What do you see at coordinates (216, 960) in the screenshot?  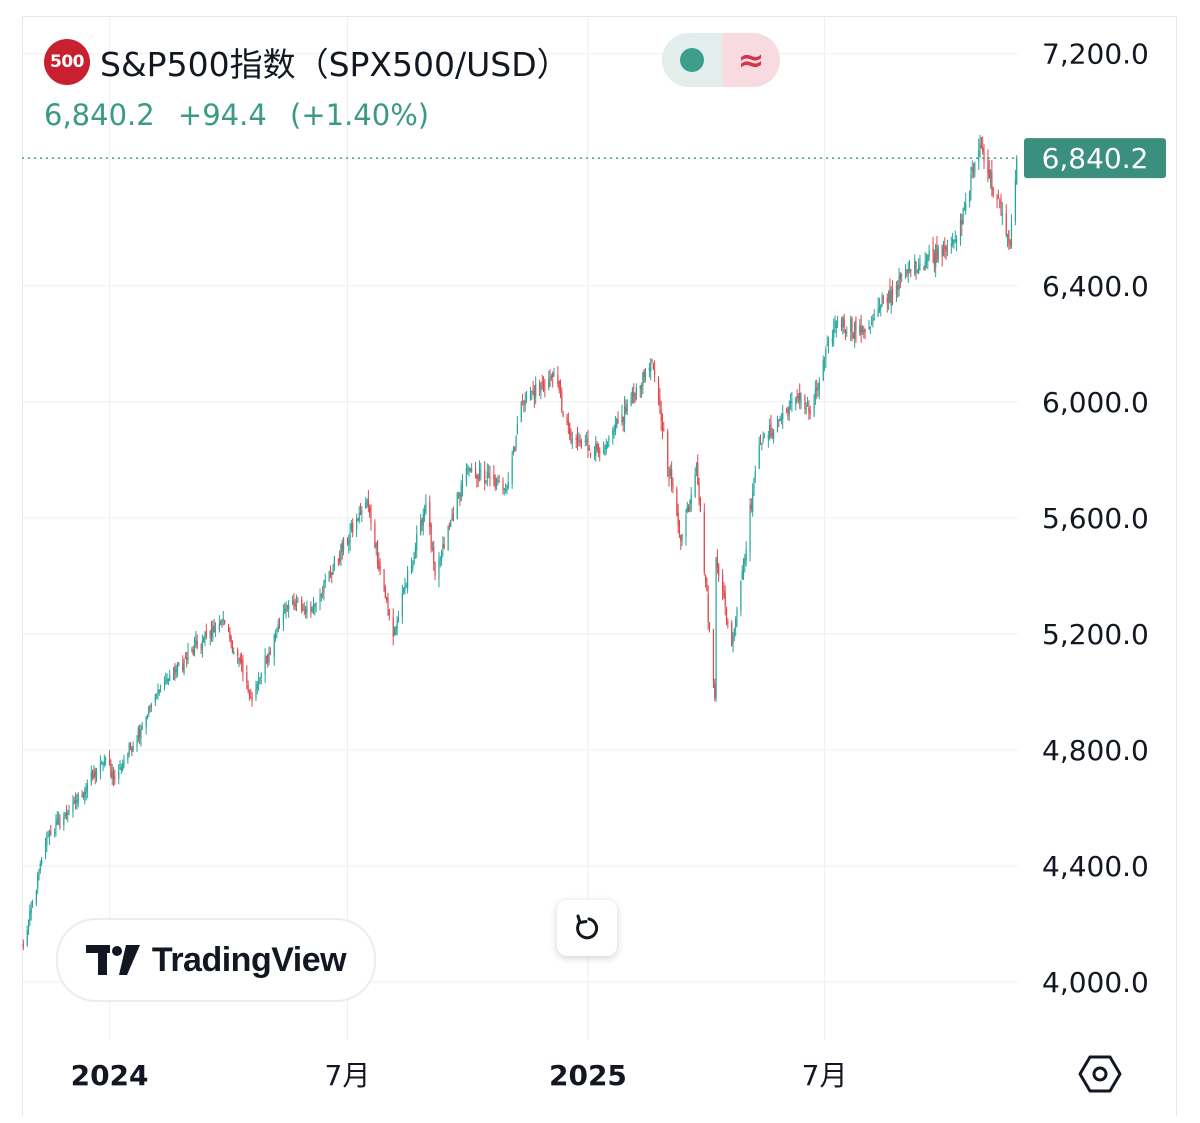 I see `tradingview-logo: TradingView` at bounding box center [216, 960].